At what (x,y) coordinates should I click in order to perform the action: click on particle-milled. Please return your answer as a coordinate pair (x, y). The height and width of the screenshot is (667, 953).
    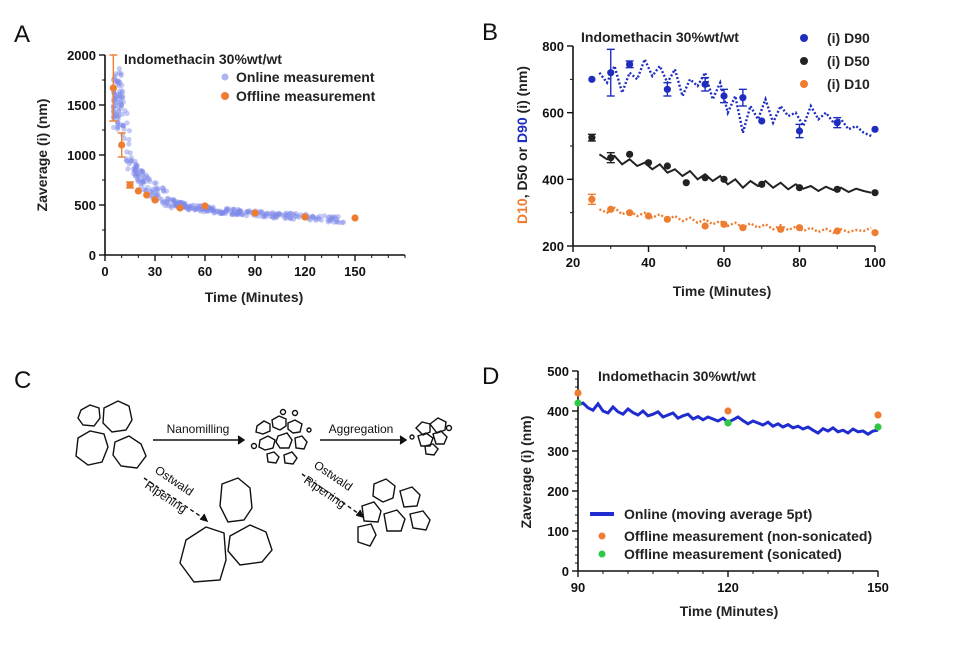
    Looking at the image, I should click on (273, 457).